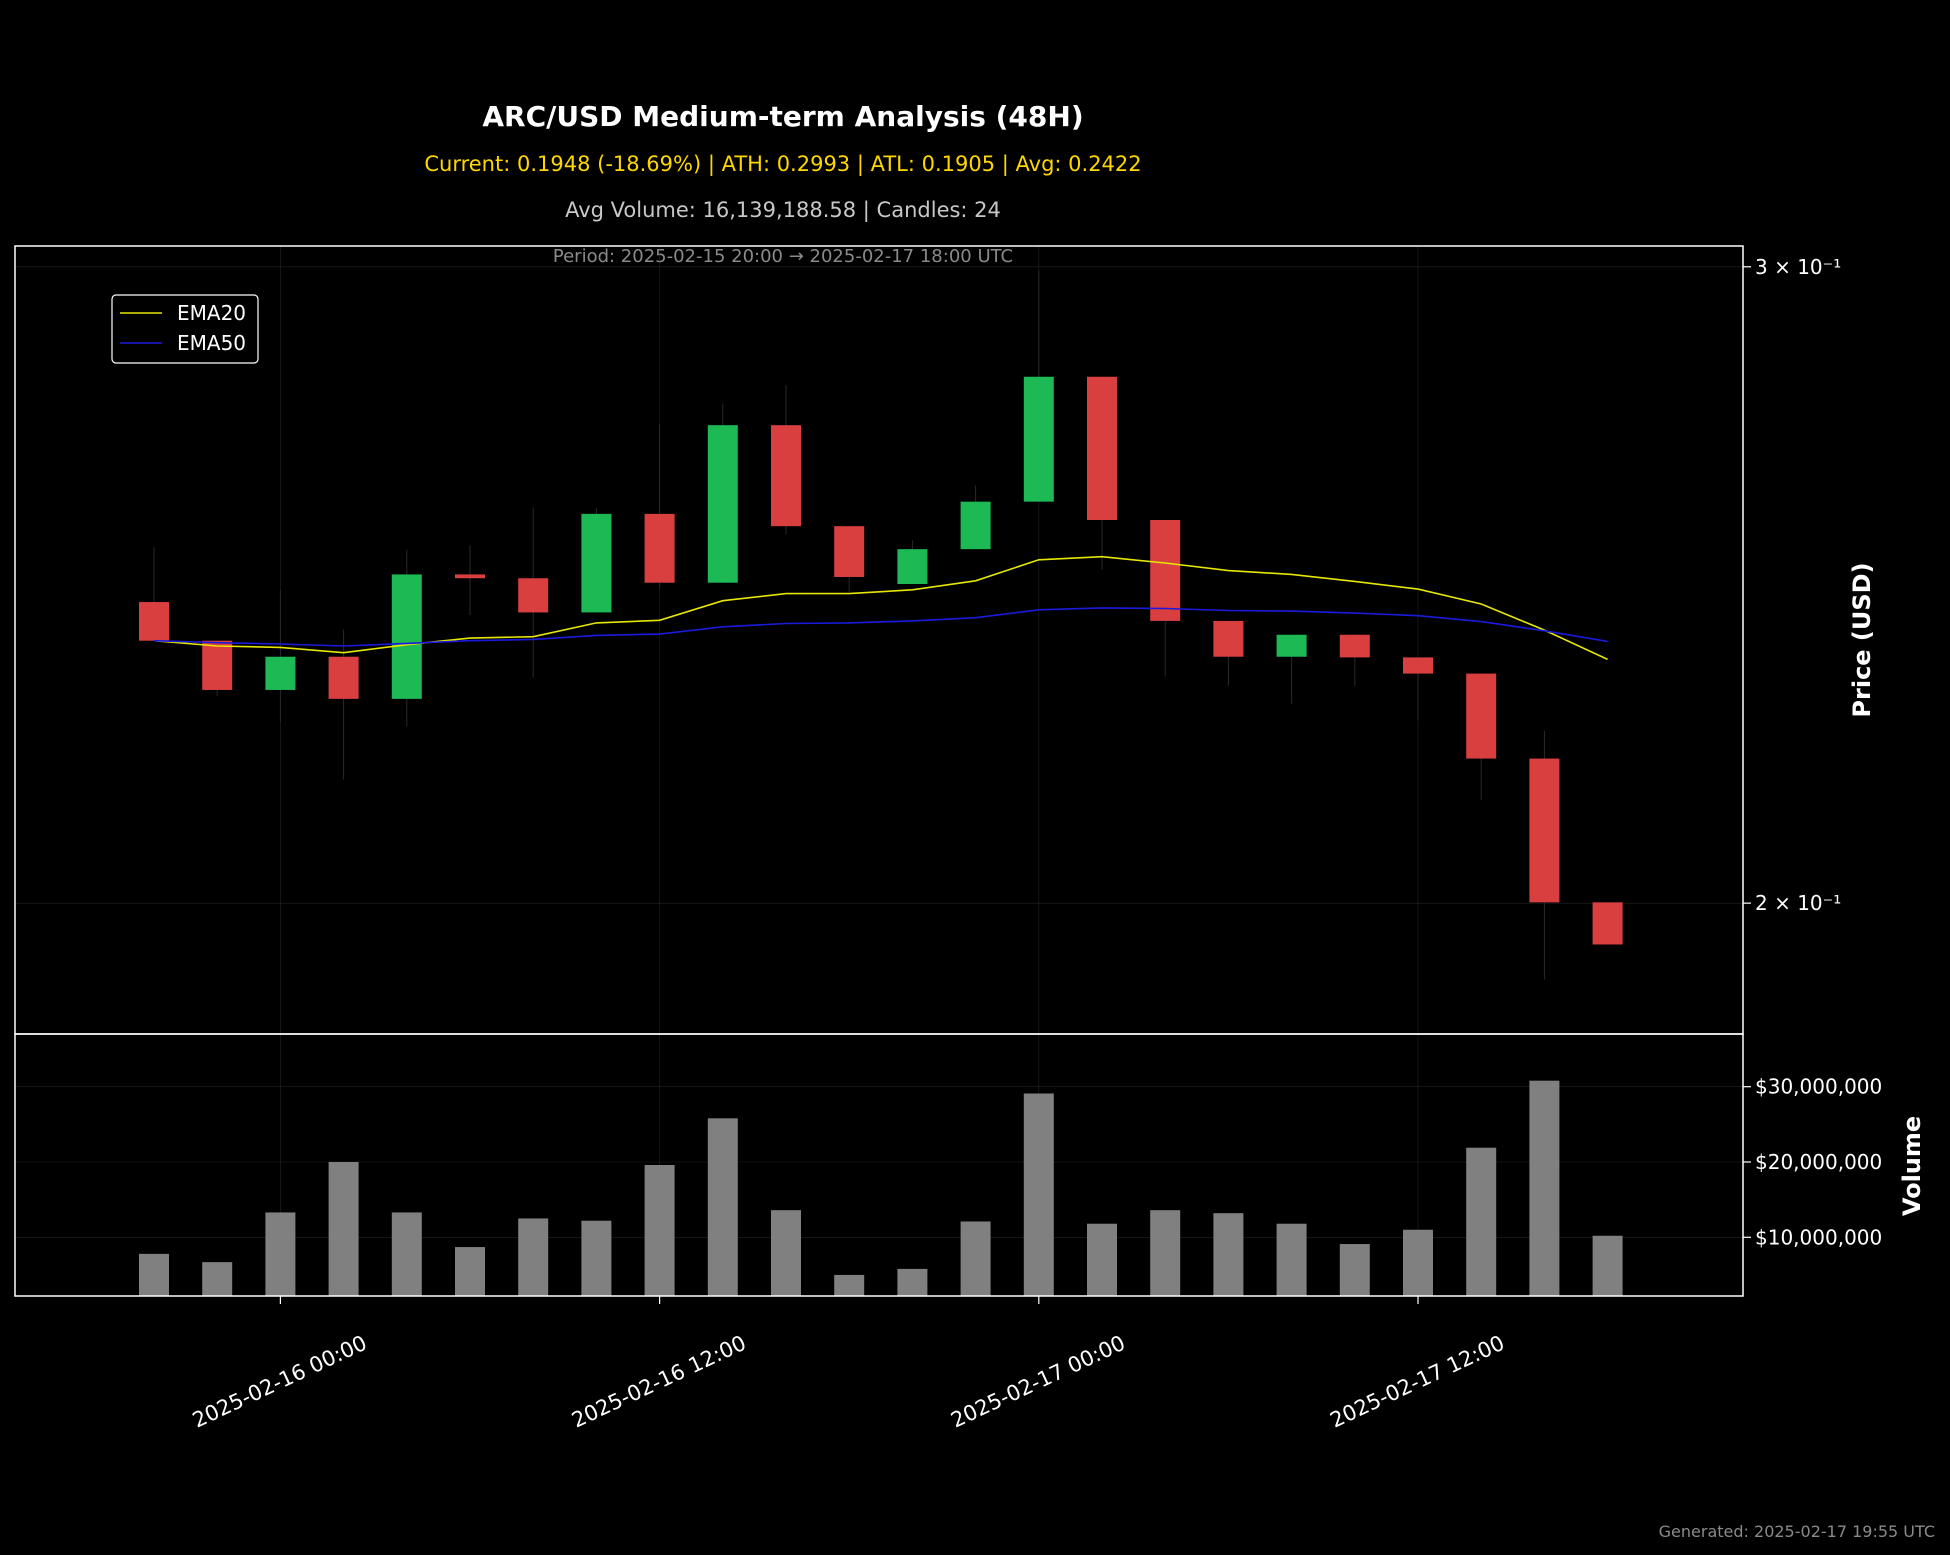 This screenshot has width=1950, height=1555. What do you see at coordinates (1818, 1162) in the screenshot?
I see `volume-tick-label: $20,000,000` at bounding box center [1818, 1162].